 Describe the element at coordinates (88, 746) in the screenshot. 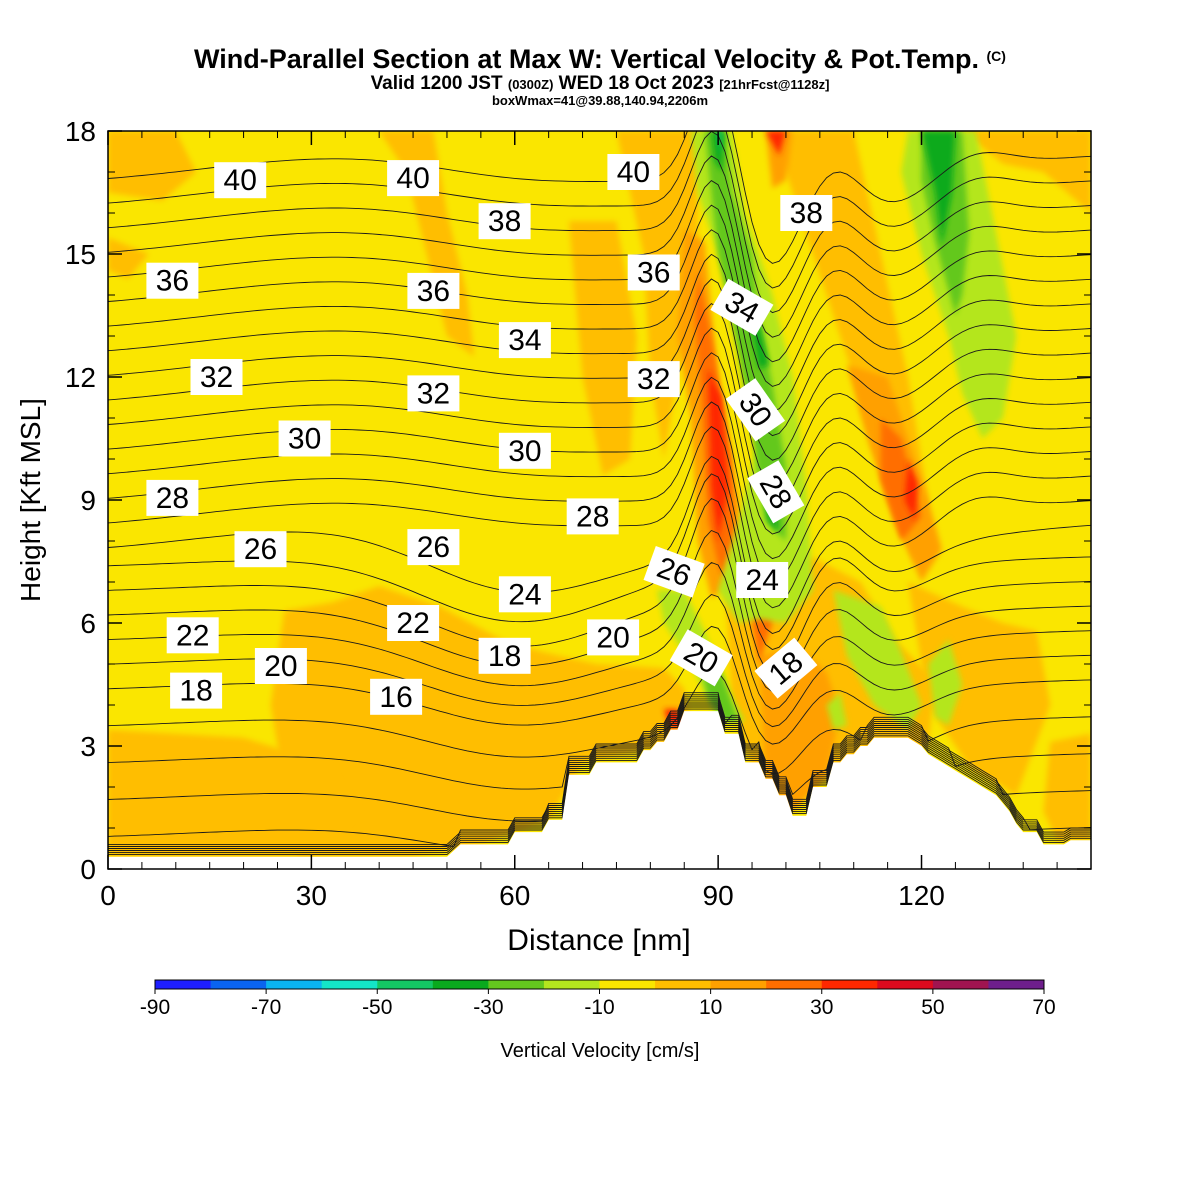

I see `y-tick-label: 3` at that location.